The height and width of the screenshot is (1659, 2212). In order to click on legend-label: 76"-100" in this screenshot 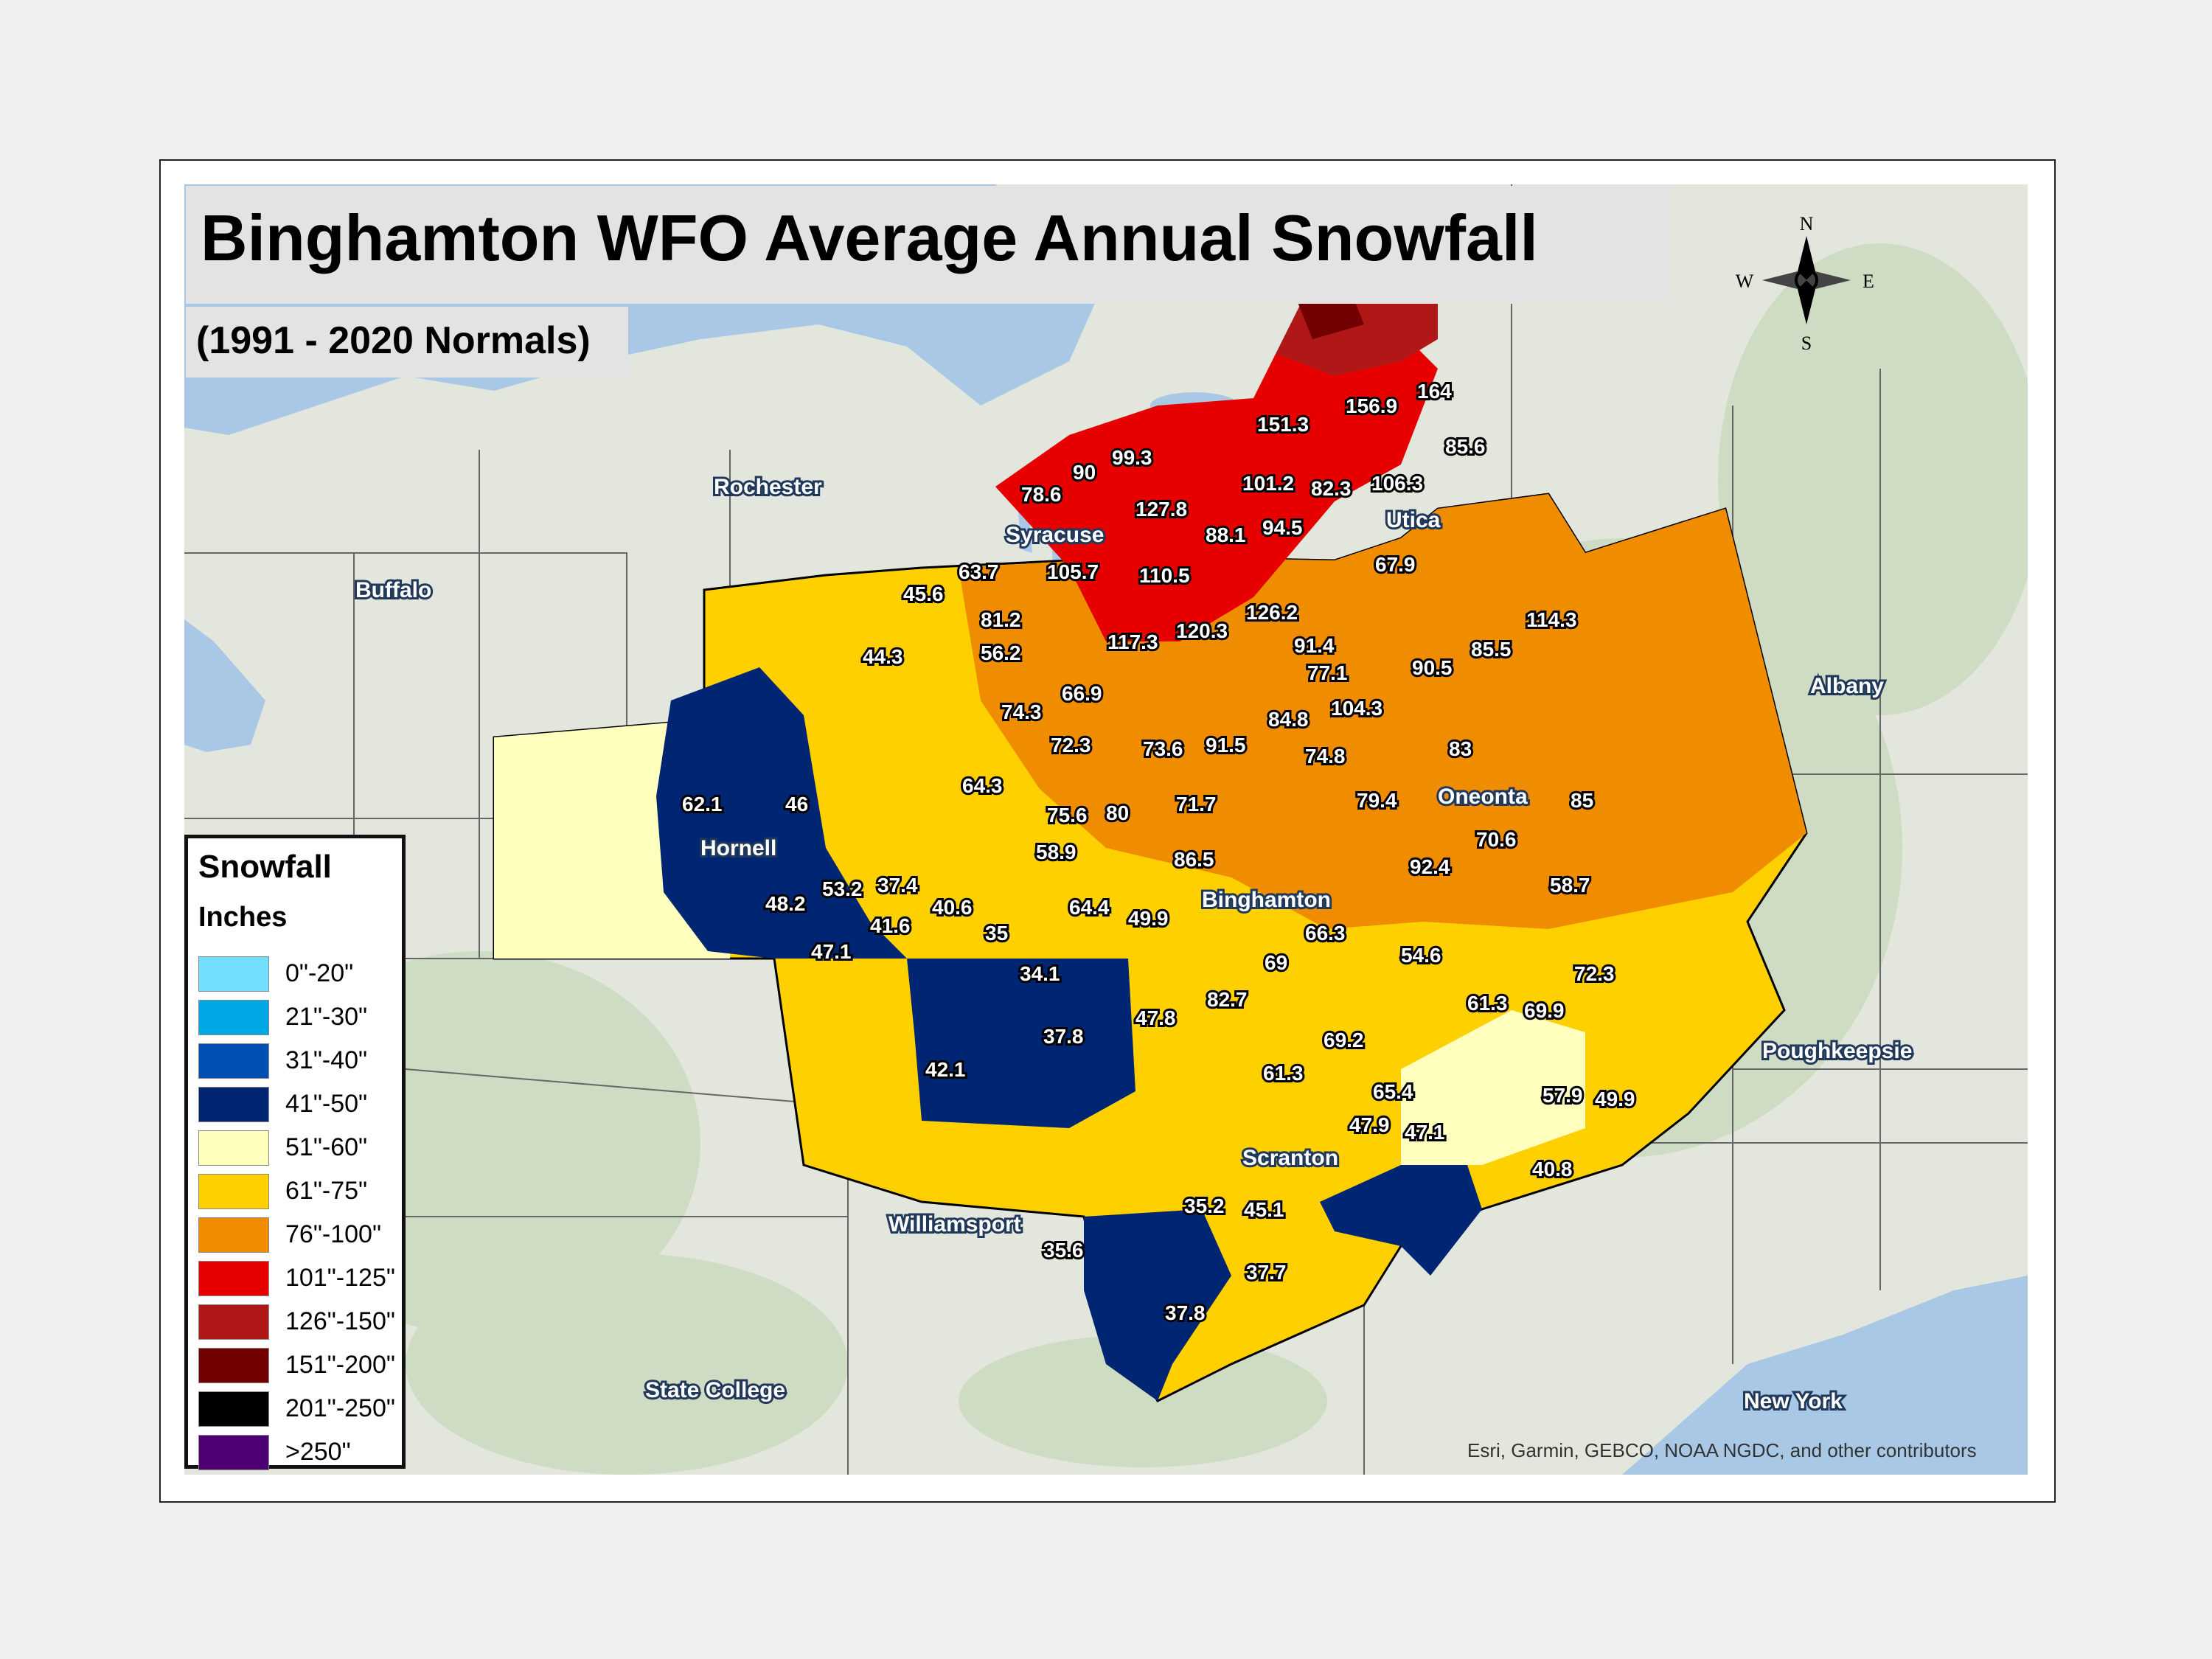, I will do `click(333, 1234)`.